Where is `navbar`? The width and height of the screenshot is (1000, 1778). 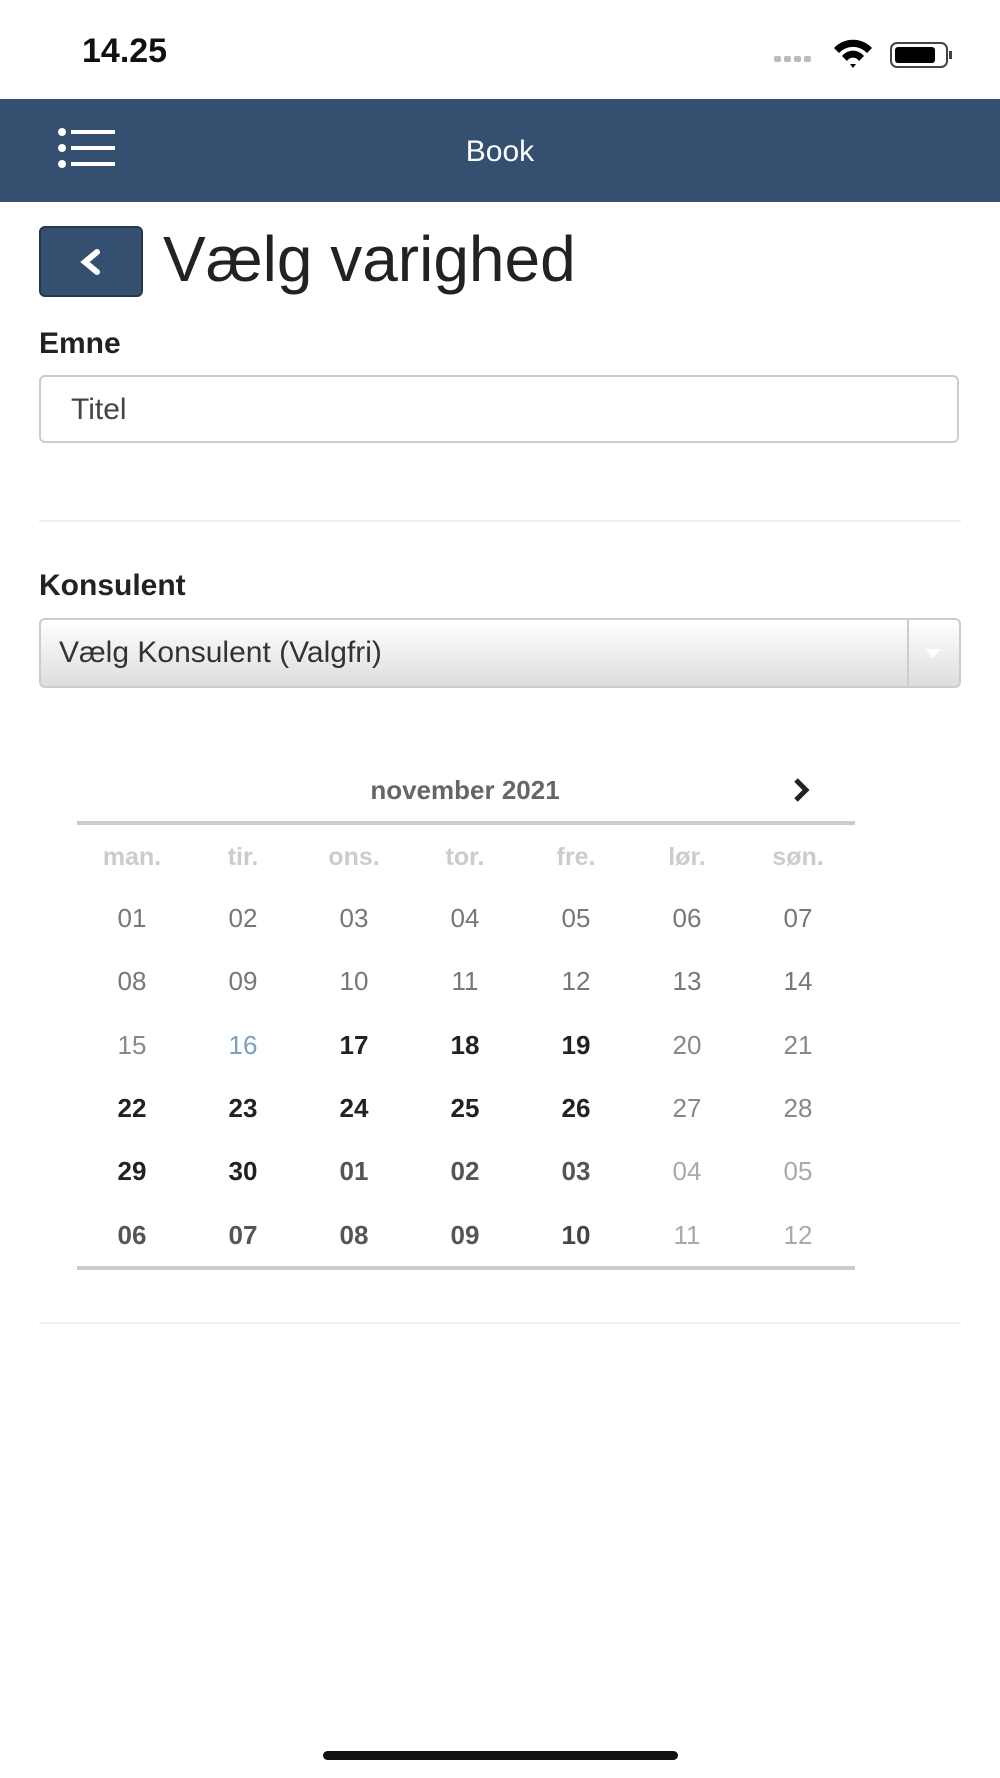 navbar is located at coordinates (500, 150).